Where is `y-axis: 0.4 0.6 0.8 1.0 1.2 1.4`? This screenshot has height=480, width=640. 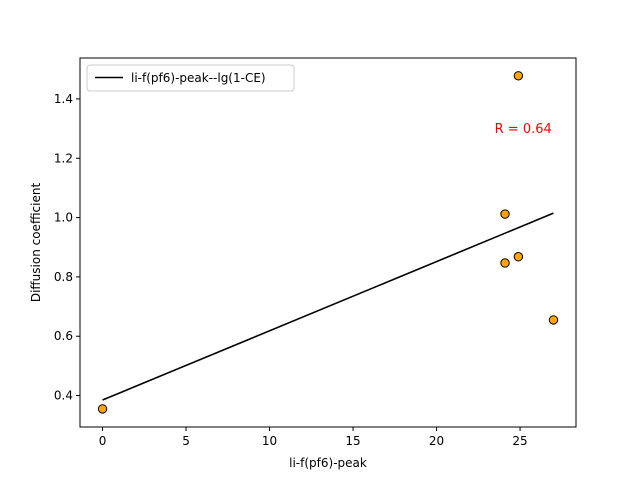
y-axis: 0.4 0.6 0.8 1.0 1.2 1.4 is located at coordinates (67, 247).